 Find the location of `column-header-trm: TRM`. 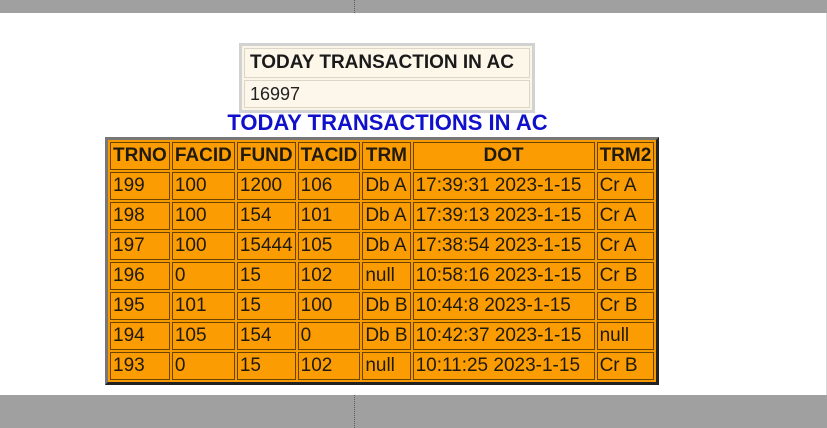

column-header-trm: TRM is located at coordinates (386, 156).